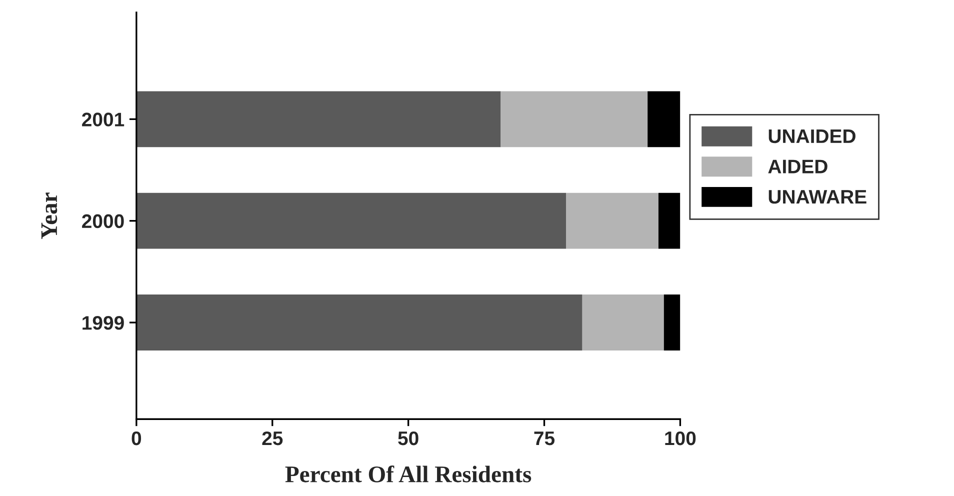  What do you see at coordinates (103, 323) in the screenshot?
I see `y-tick-label: 1999` at bounding box center [103, 323].